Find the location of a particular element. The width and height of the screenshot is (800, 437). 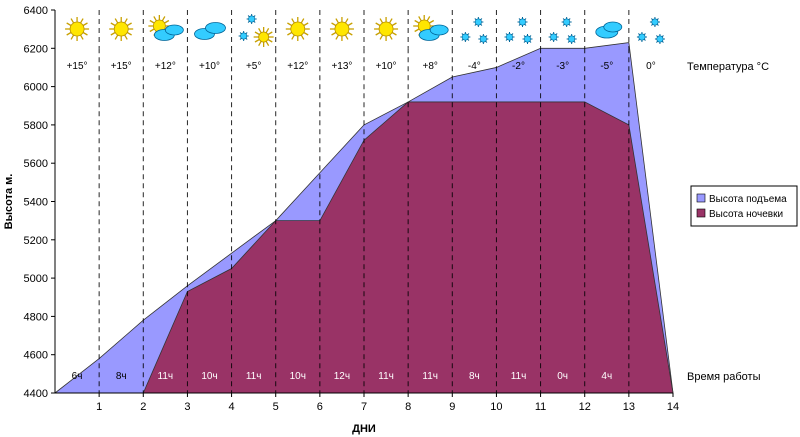

temperature-day-1: +15° is located at coordinates (77, 66).